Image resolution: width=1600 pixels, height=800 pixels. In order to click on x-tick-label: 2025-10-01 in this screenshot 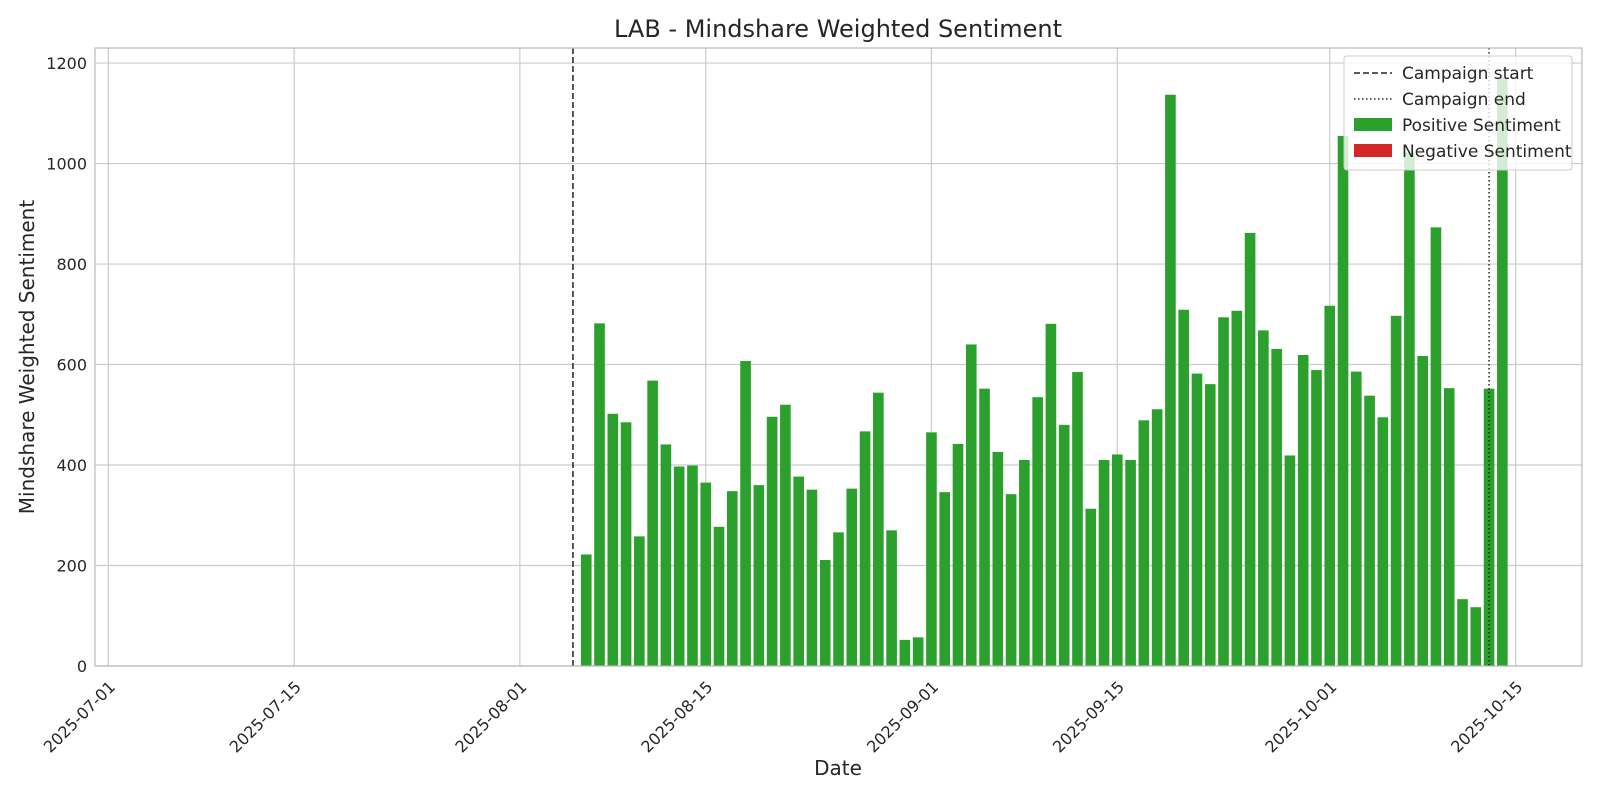, I will do `click(1300, 716)`.